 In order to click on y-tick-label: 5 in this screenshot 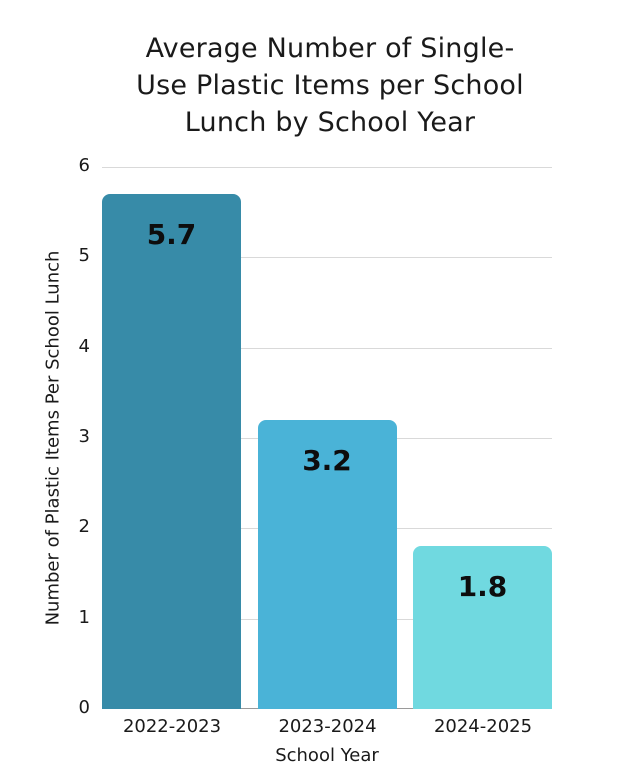, I will do `click(84, 256)`.